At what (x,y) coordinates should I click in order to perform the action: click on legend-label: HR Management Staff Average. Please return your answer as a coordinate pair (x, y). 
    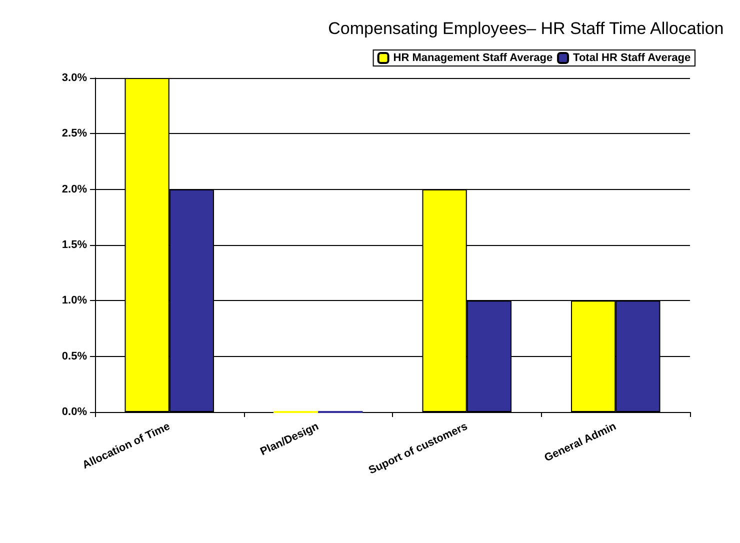
    Looking at the image, I should click on (473, 58).